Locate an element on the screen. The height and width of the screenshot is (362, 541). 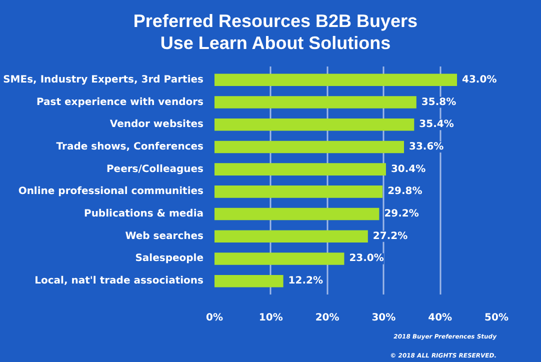
data-label: 33.6% is located at coordinates (426, 146).